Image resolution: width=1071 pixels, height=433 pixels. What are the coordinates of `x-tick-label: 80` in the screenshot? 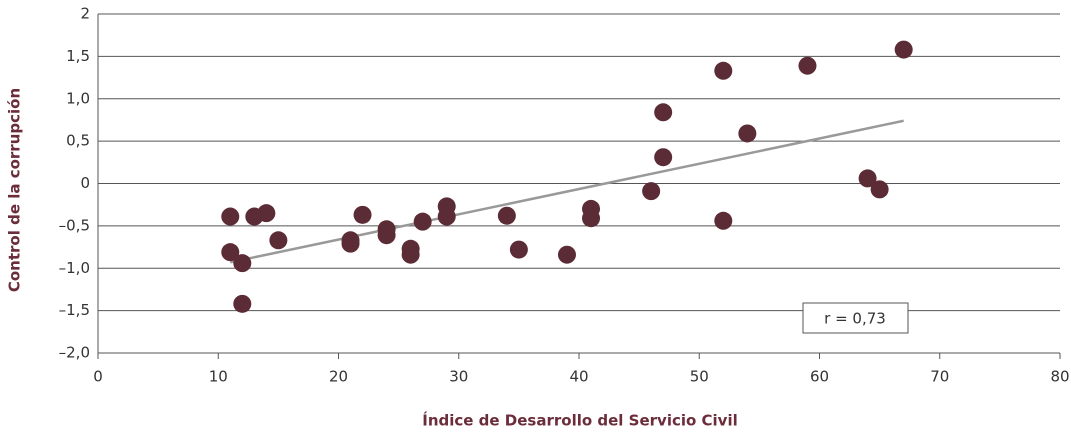 It's located at (1059, 377).